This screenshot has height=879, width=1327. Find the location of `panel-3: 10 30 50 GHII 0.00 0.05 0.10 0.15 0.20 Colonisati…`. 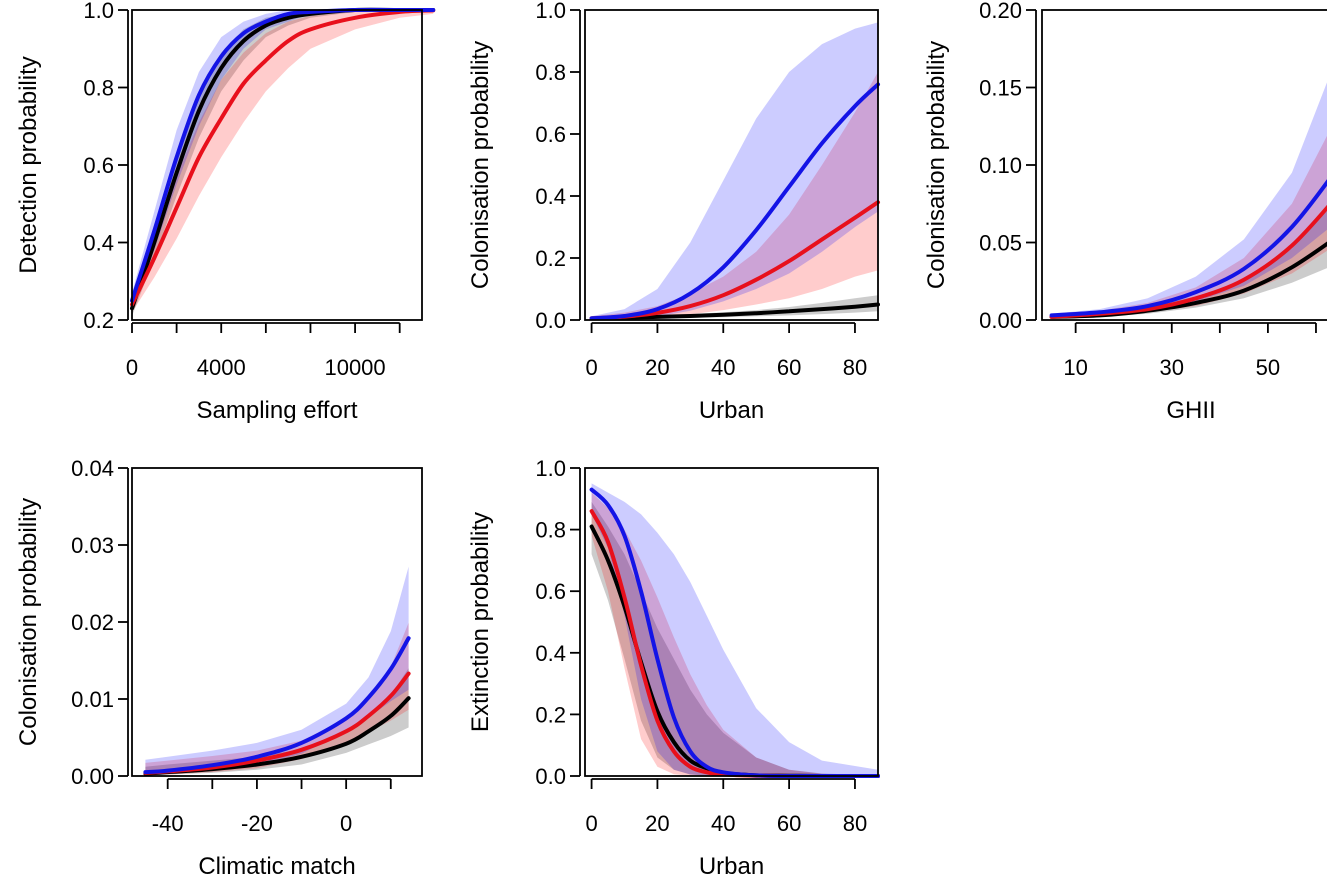

panel-3: 10 30 50 GHII 0.00 0.05 0.10 0.15 0.20 Colonisati… is located at coordinates (1125, 212).